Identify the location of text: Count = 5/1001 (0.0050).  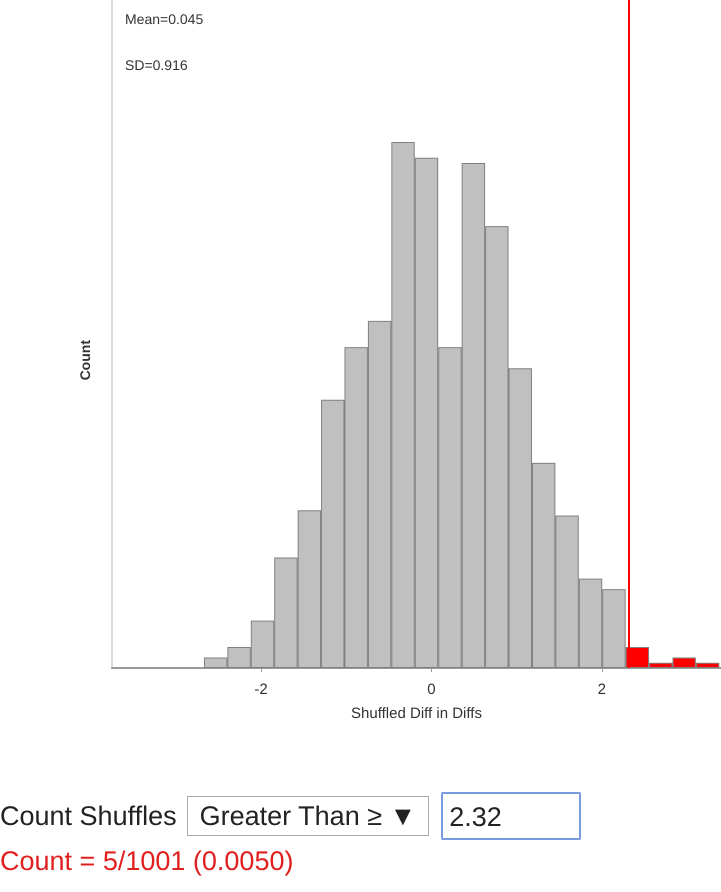
(147, 861).